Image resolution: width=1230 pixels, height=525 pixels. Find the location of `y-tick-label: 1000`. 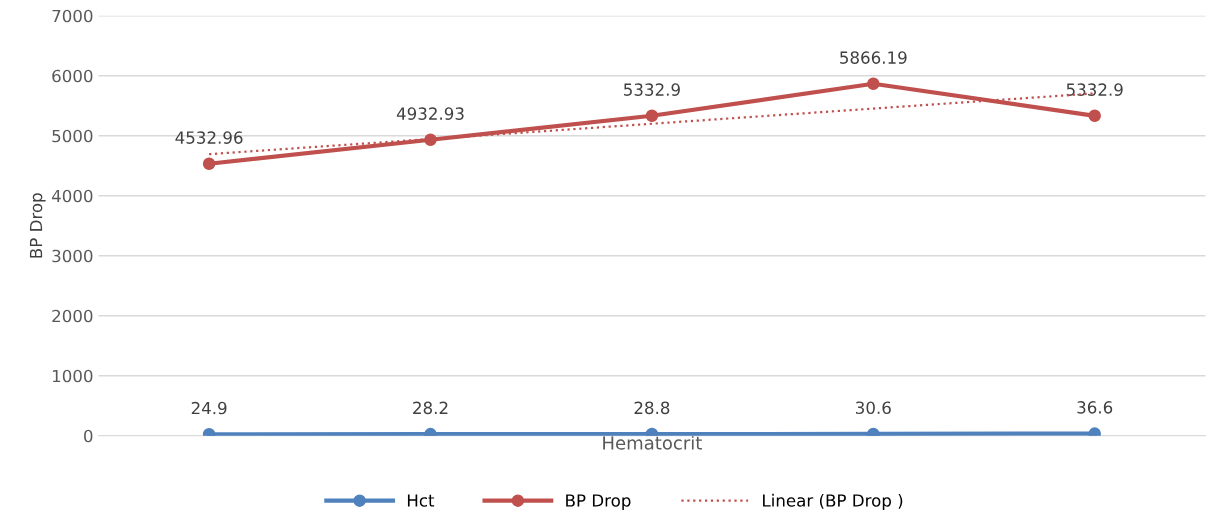

y-tick-label: 1000 is located at coordinates (72, 376).